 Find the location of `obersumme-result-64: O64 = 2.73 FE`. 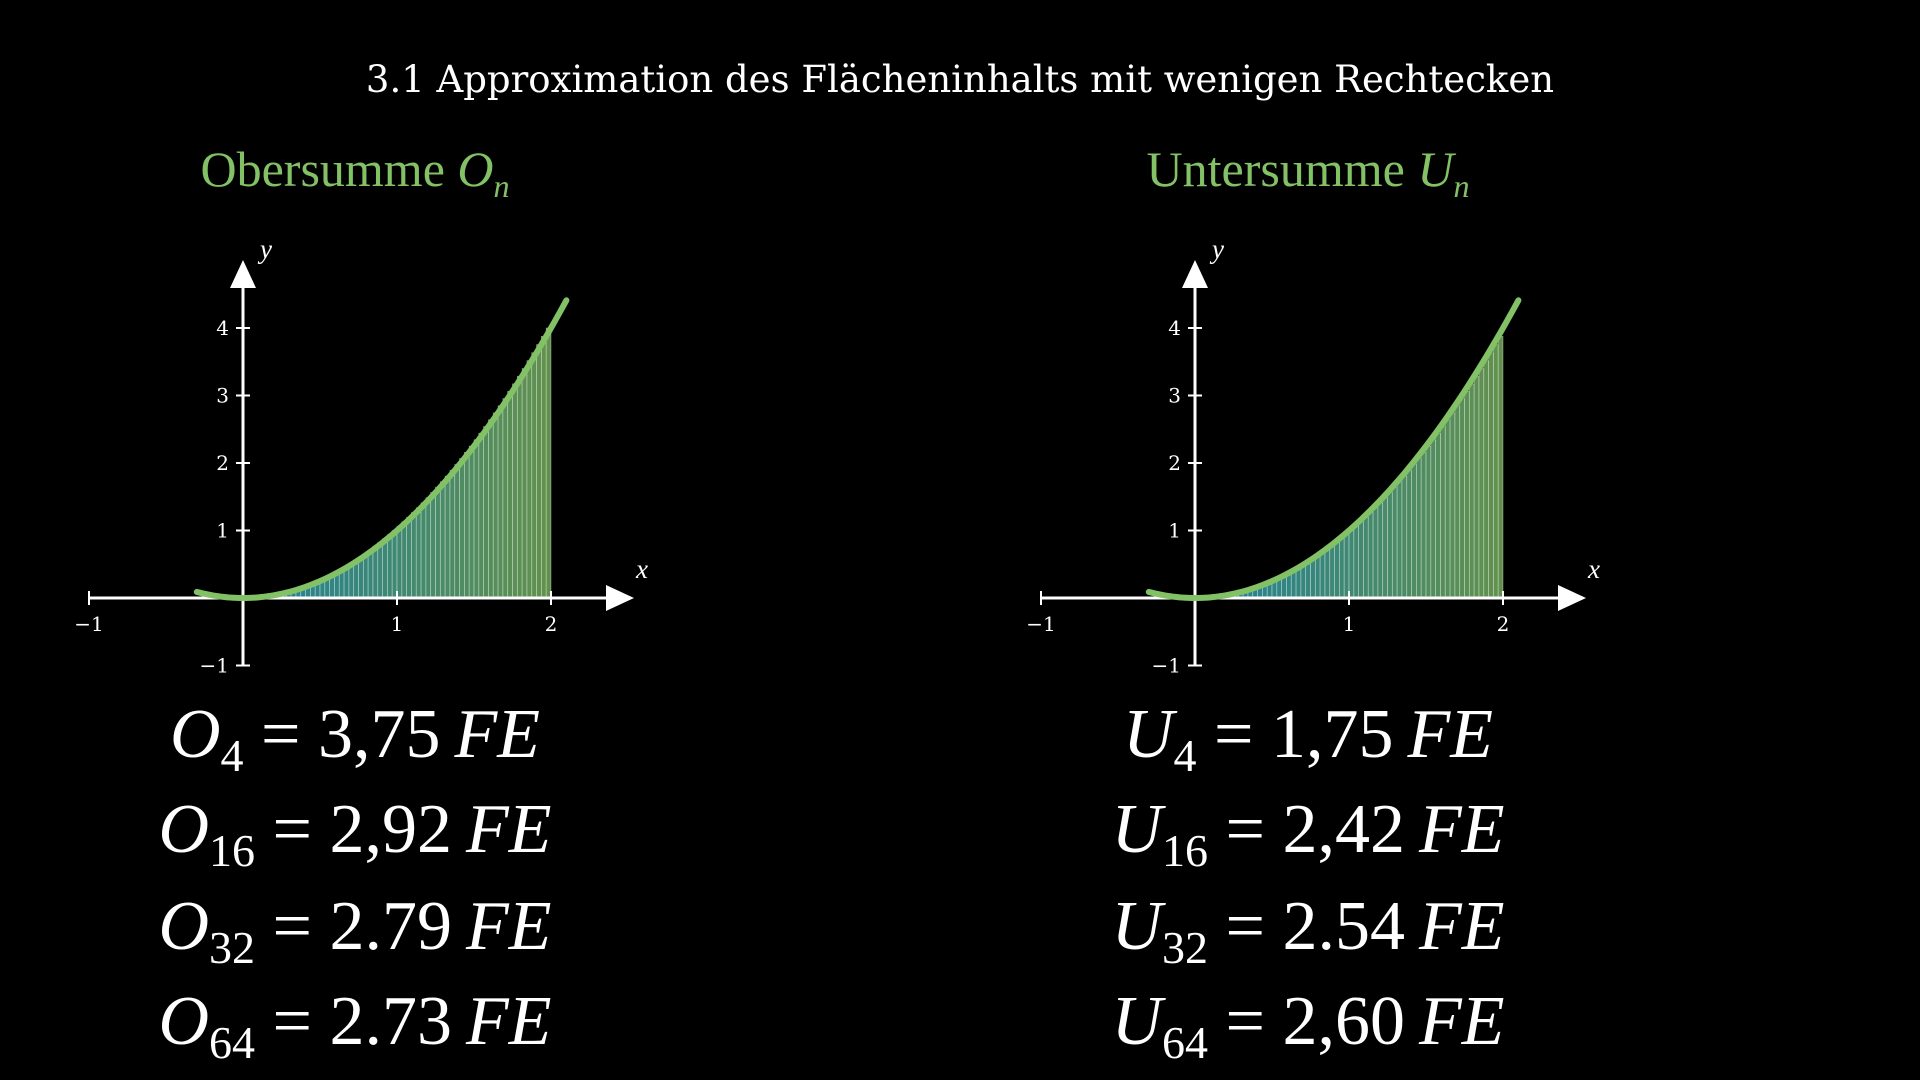

obersumme-result-64: O64 = 2.73 FE is located at coordinates (355, 1025).